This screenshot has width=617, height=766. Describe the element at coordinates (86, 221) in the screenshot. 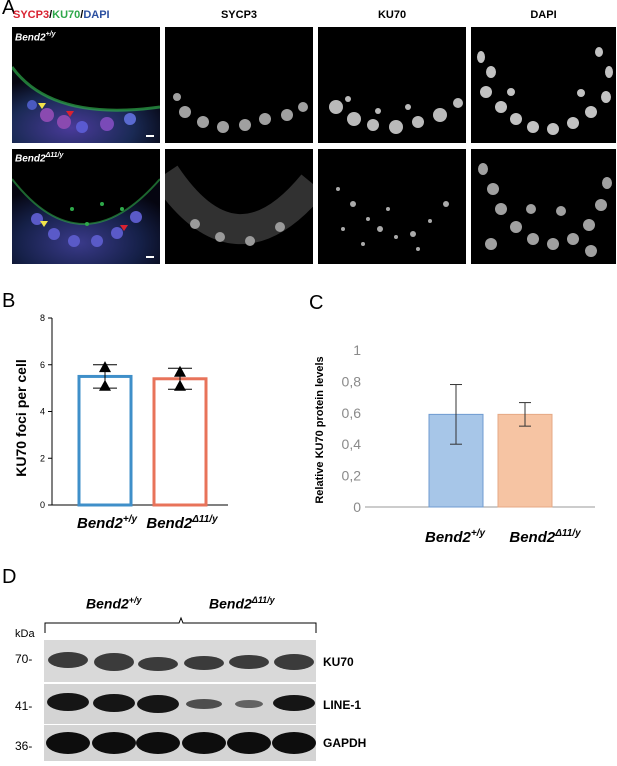

I see `merge-image-mutant-art` at that location.